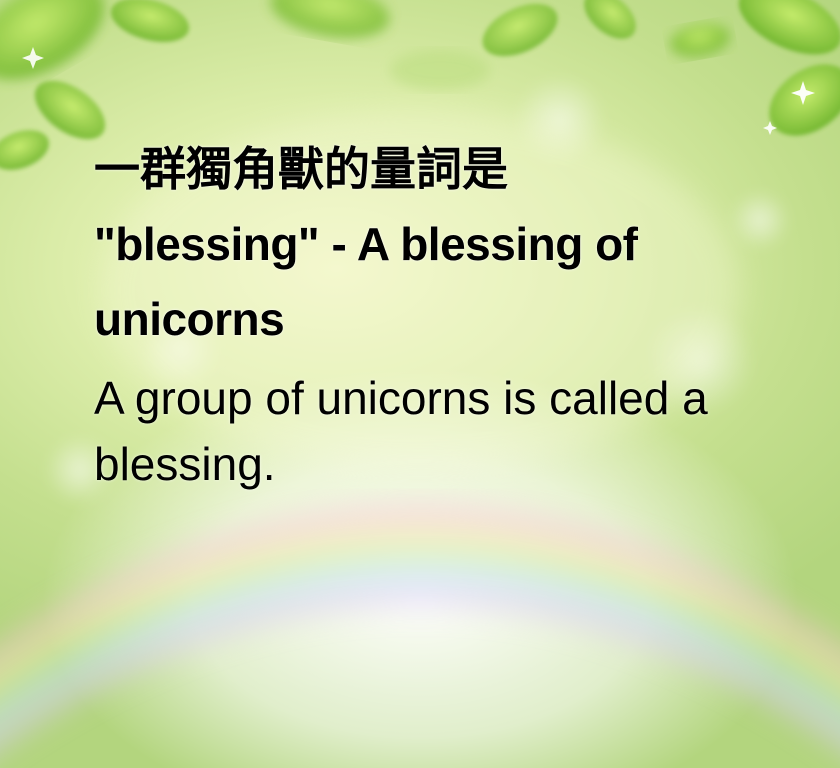 The image size is (840, 768). Describe the element at coordinates (418, 91) in the screenshot. I see `sparkle-icon` at that location.